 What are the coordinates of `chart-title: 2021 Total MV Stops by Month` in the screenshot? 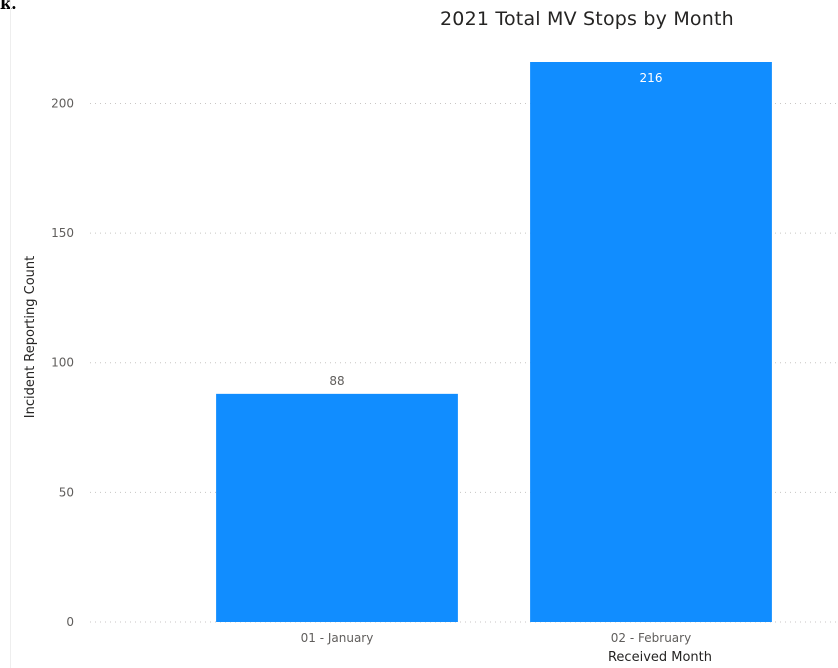 It's located at (587, 19).